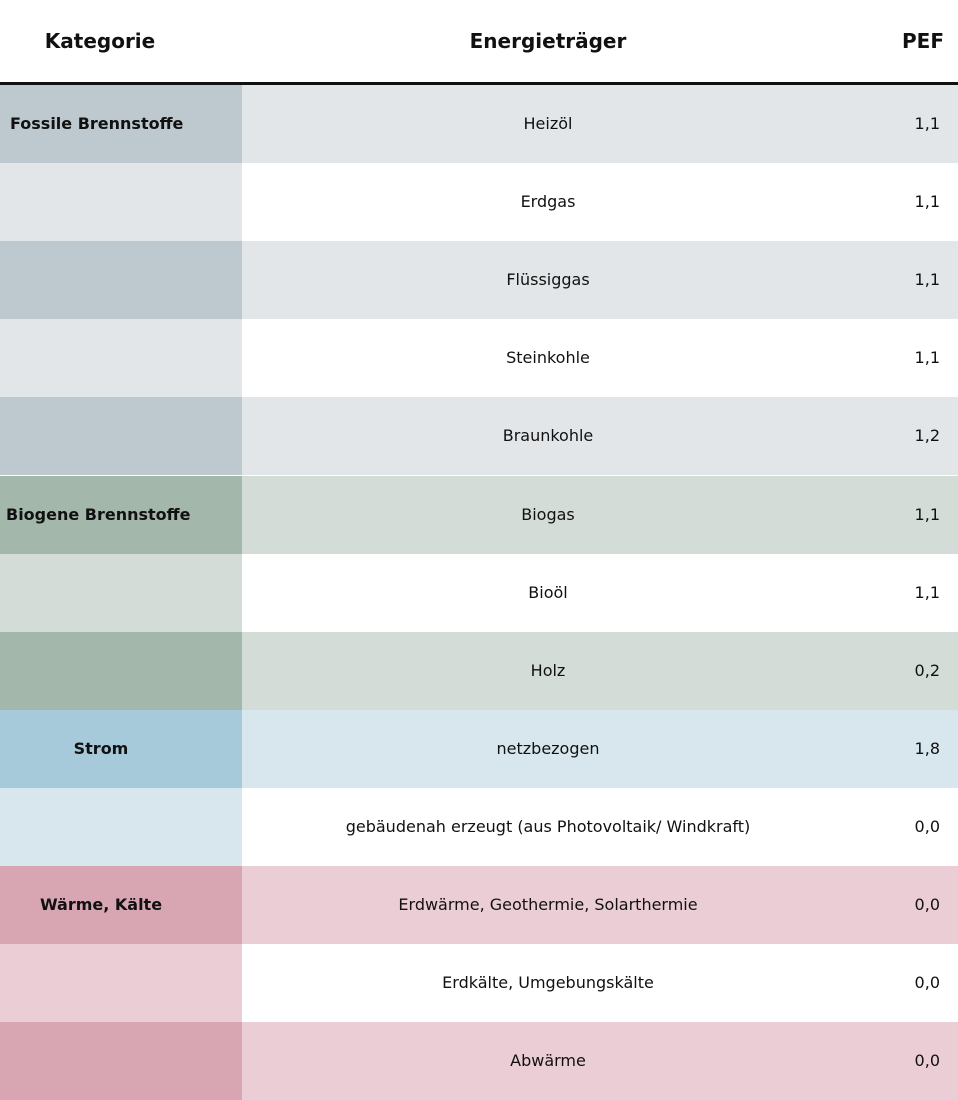  Describe the element at coordinates (548, 904) in the screenshot. I see `carrier-cell: Erdwärme, Geothermie, Solarthermie` at that location.